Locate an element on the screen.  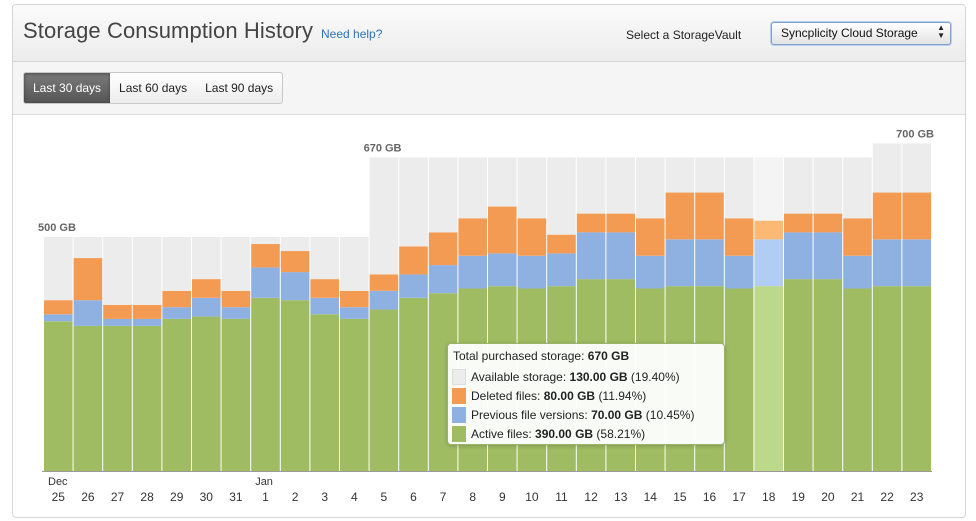
need-help-link: Need help? is located at coordinates (352, 34).